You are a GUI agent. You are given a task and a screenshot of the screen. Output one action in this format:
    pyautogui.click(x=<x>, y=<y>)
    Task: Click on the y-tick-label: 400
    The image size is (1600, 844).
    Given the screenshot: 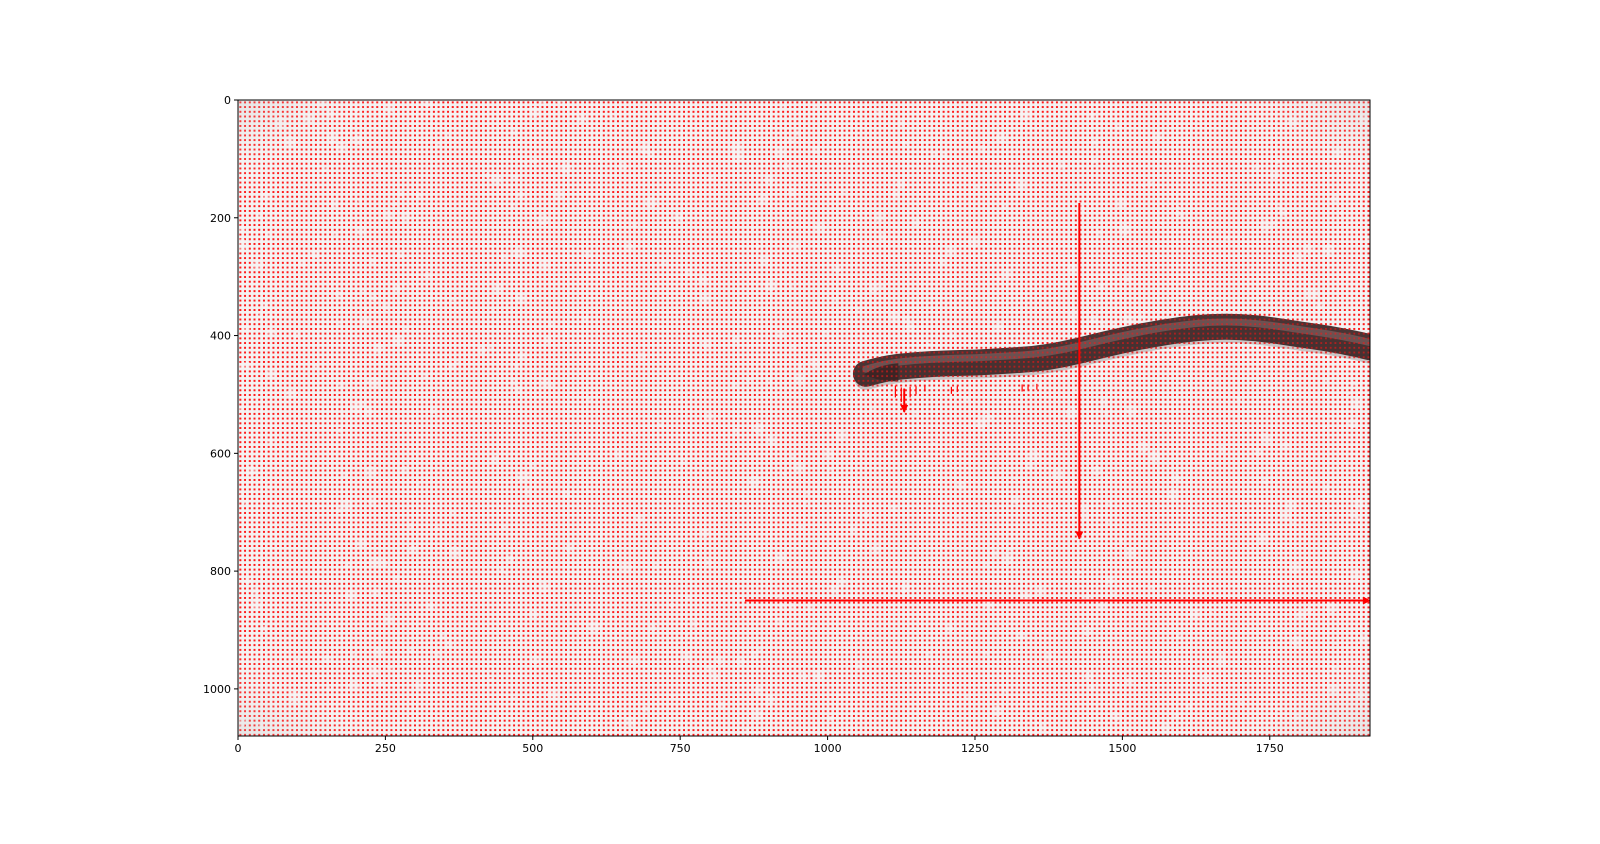 What is the action you would take?
    pyautogui.click(x=220, y=336)
    